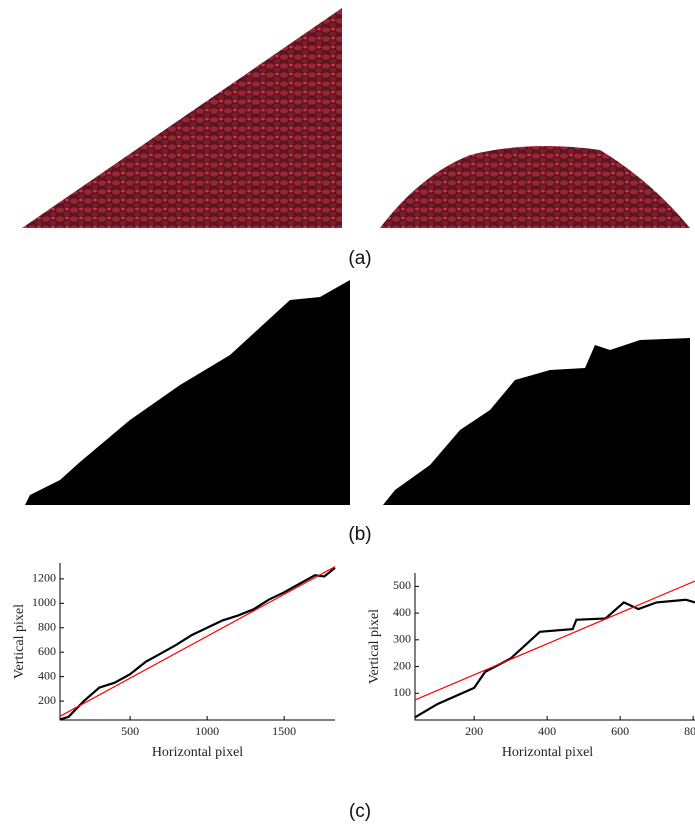 The height and width of the screenshot is (829, 695). I want to click on photo-right, so click(535, 187).